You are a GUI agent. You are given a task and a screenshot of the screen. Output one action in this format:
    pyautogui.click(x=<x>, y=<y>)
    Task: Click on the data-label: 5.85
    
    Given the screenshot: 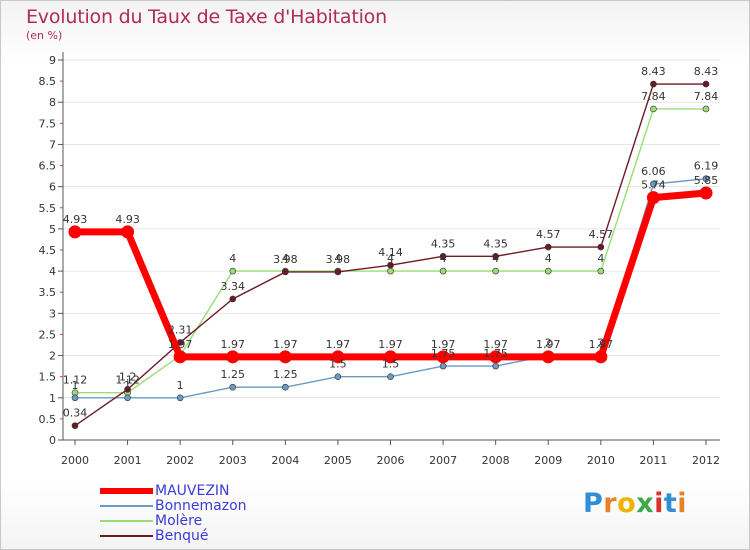 What is the action you would take?
    pyautogui.click(x=706, y=180)
    